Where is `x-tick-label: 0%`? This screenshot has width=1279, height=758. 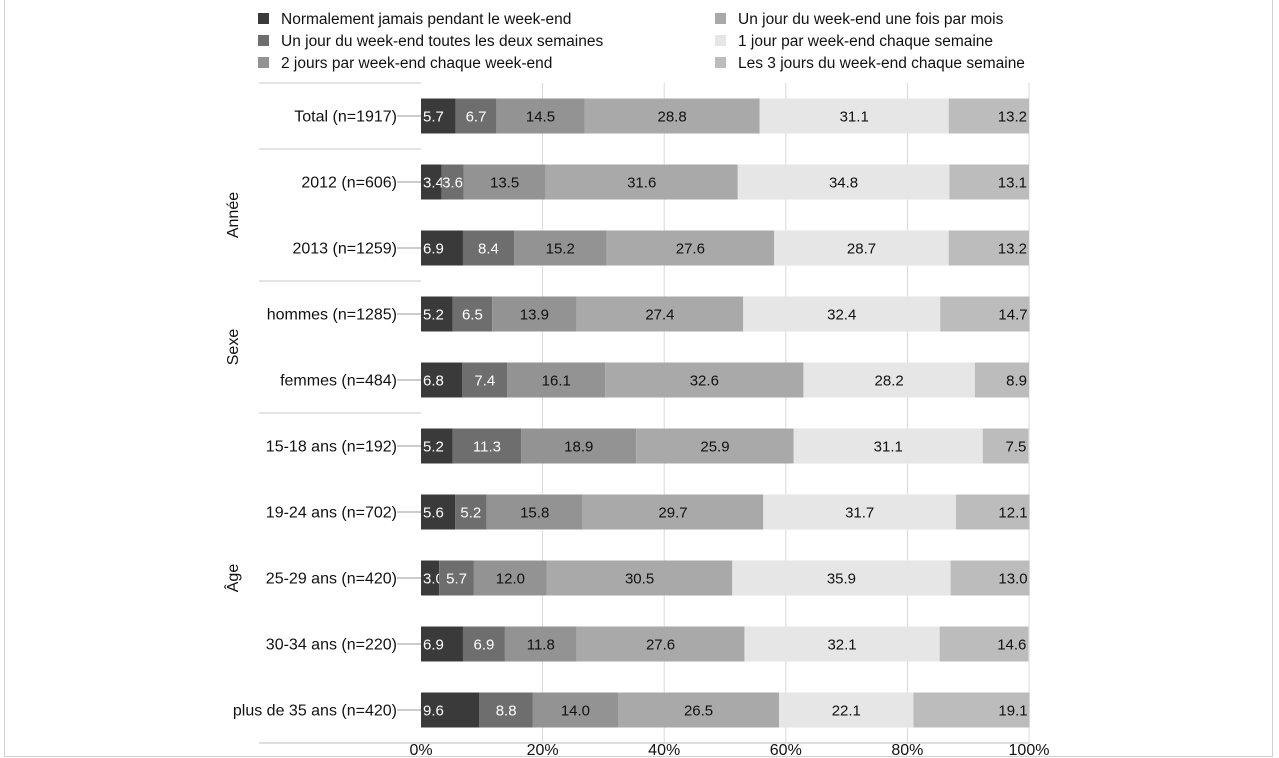 x-tick-label: 0% is located at coordinates (420, 750).